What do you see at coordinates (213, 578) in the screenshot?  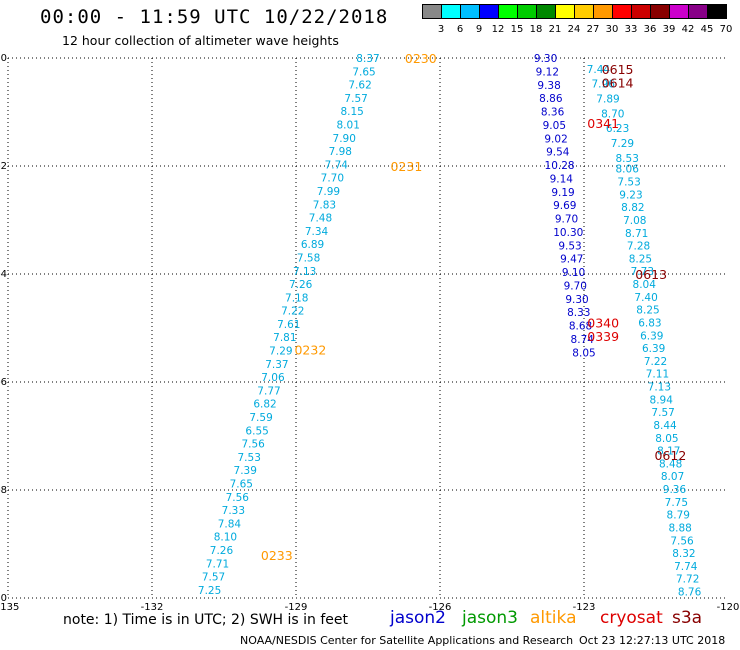 I see `altika-value-label: 7.57` at bounding box center [213, 578].